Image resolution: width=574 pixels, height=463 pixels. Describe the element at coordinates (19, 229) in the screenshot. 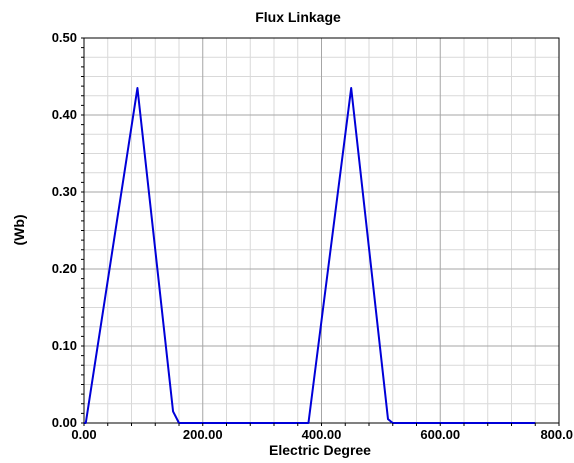

I see `y-axis-label: (Wb)` at that location.